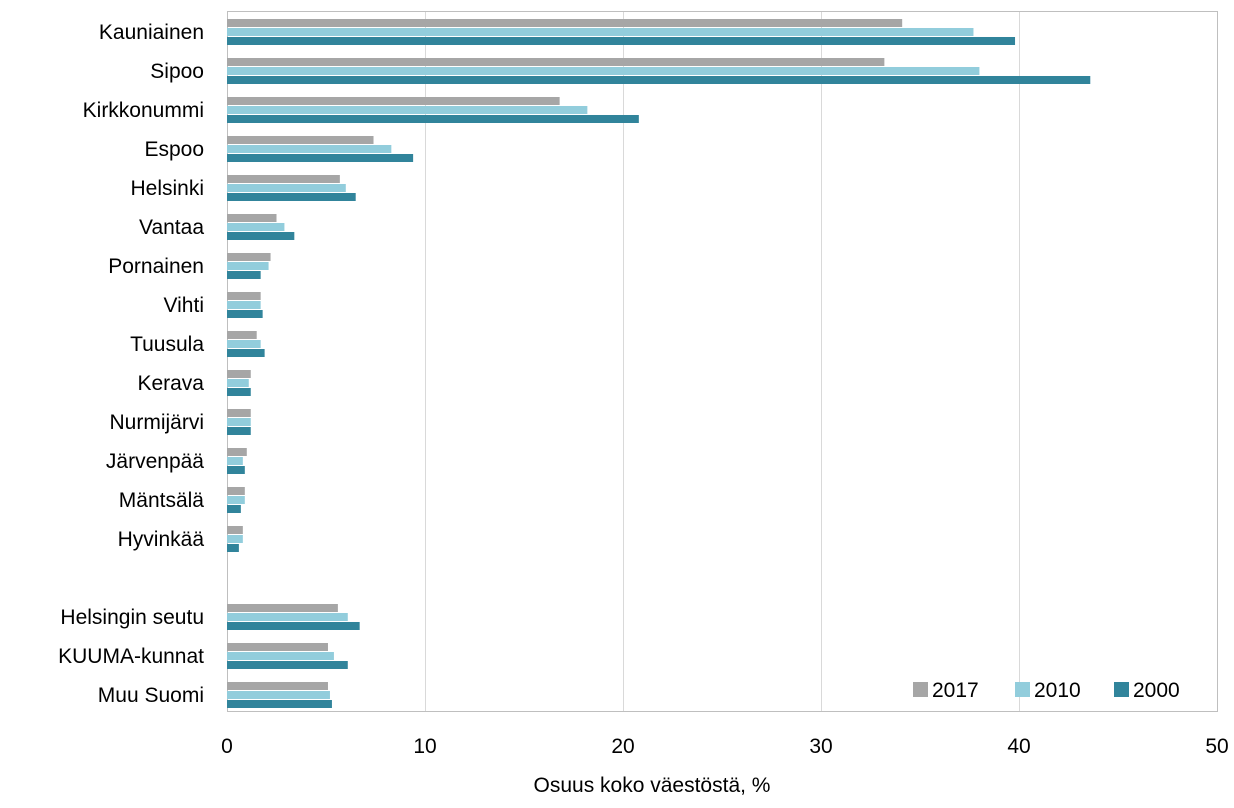  I want to click on legend-swatch-2010, so click(1022, 689).